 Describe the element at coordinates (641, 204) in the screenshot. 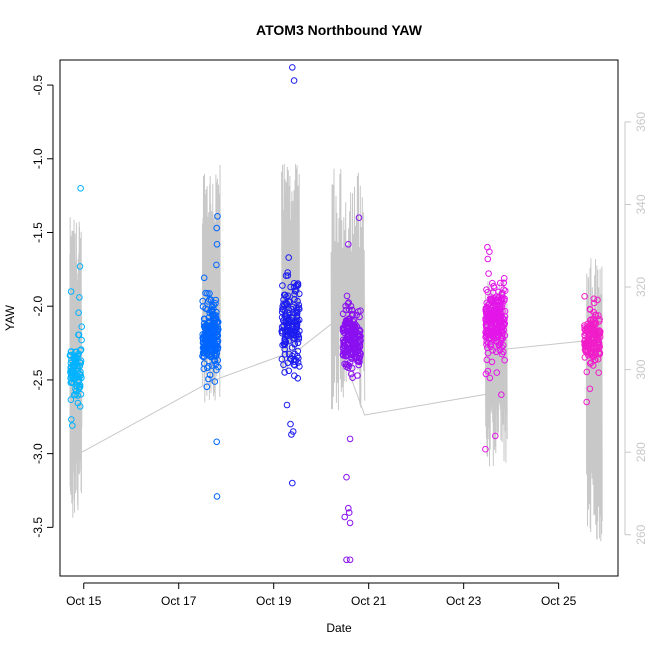

I see `right-tick-label: 340` at that location.